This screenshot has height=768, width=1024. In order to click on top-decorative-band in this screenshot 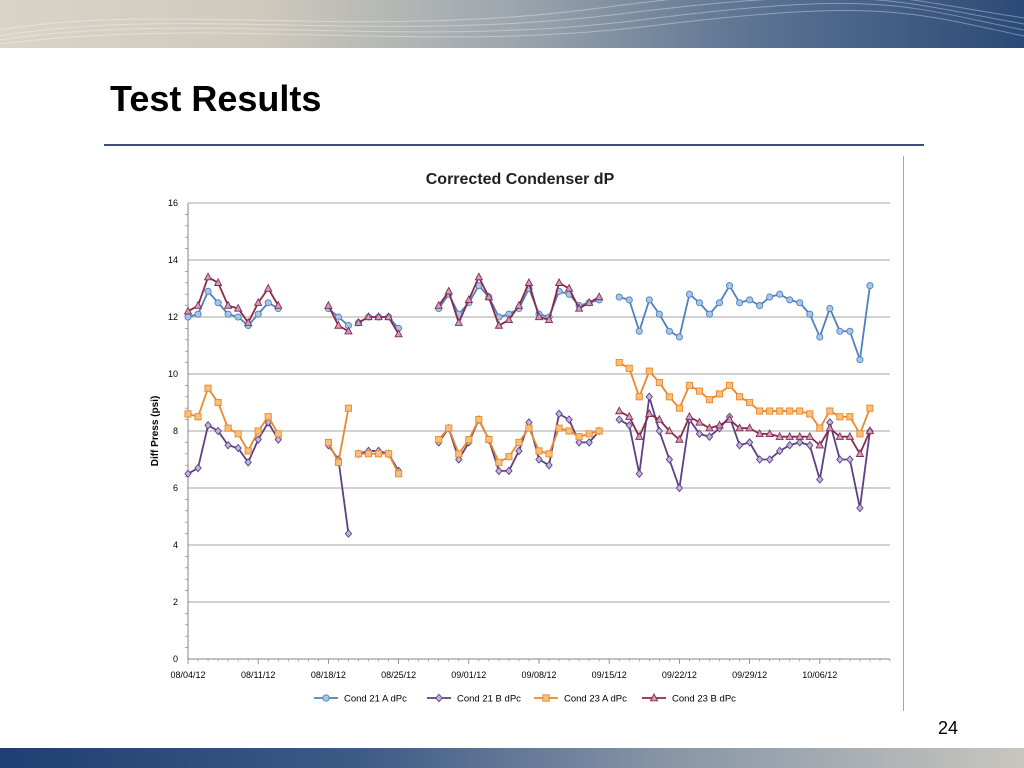, I will do `click(512, 24)`.